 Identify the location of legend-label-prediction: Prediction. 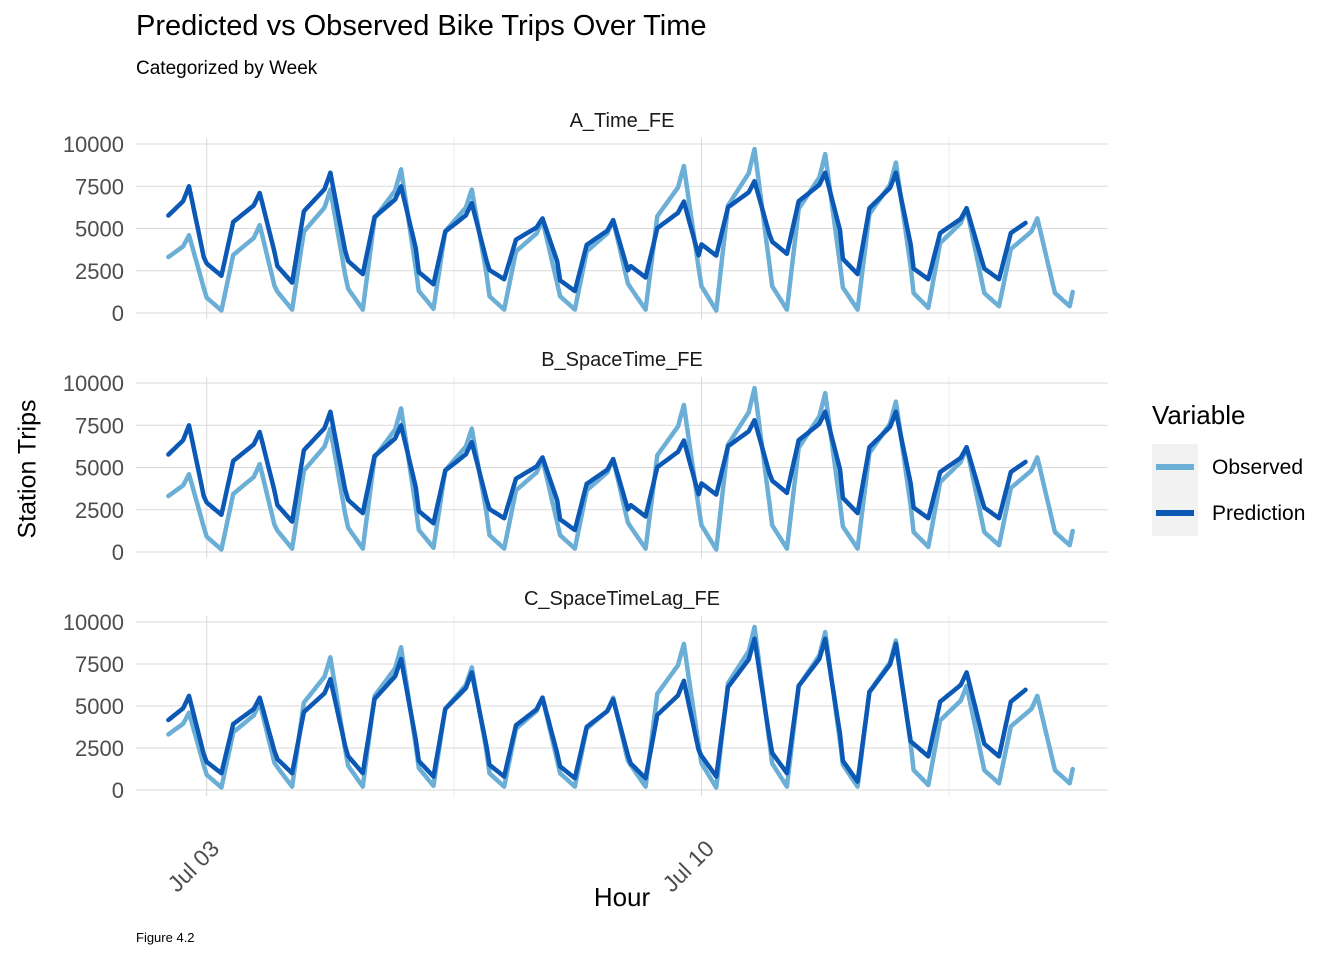
(1259, 513).